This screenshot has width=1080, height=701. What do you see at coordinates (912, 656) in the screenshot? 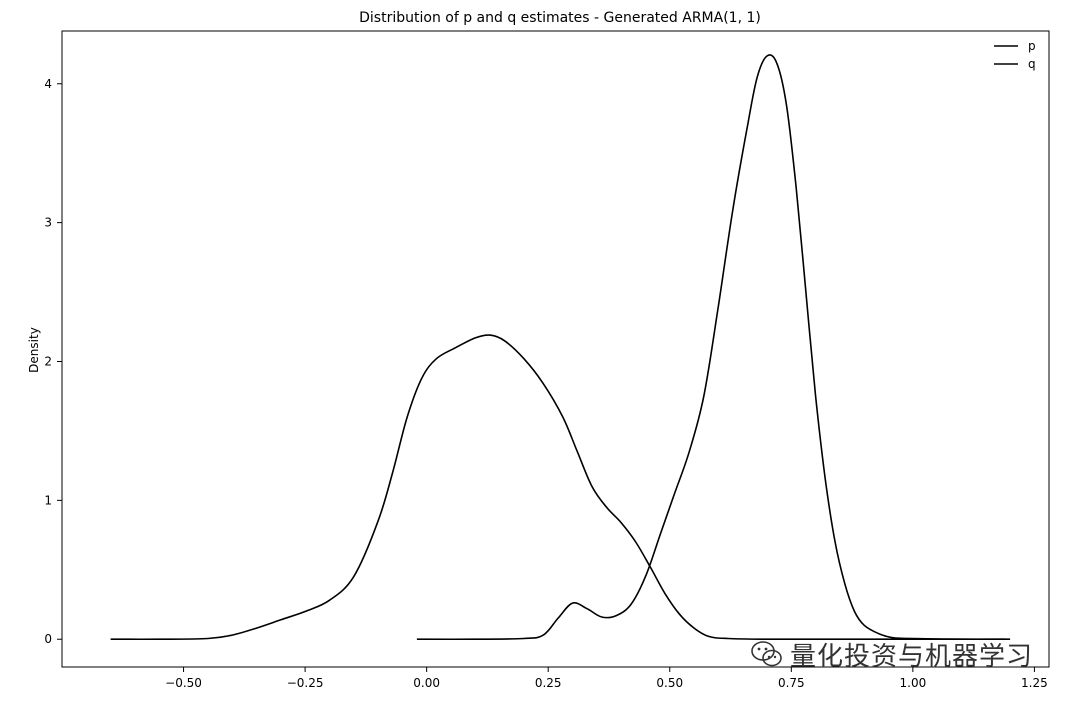
I see `watermark-text: 量化投资与机器学习` at bounding box center [912, 656].